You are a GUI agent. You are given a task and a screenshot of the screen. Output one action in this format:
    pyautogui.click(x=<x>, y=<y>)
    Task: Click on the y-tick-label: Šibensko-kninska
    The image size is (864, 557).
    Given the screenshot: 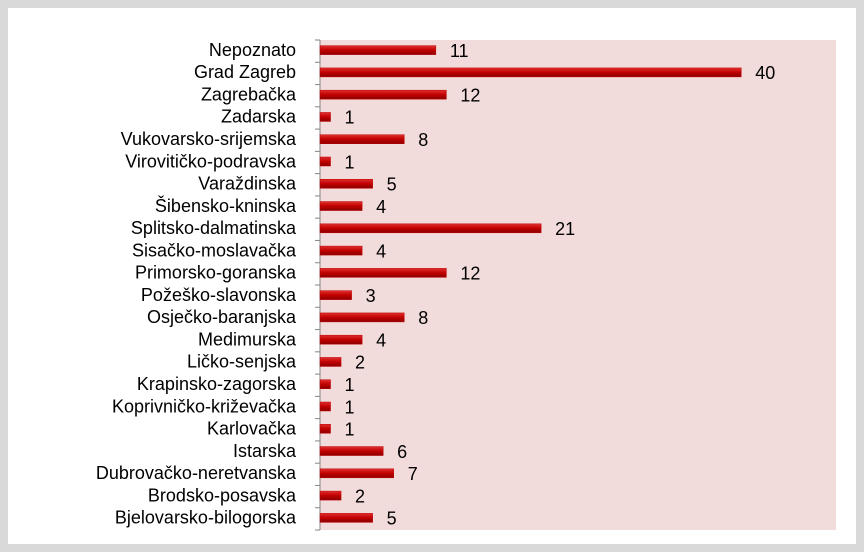 What is the action you would take?
    pyautogui.click(x=226, y=205)
    